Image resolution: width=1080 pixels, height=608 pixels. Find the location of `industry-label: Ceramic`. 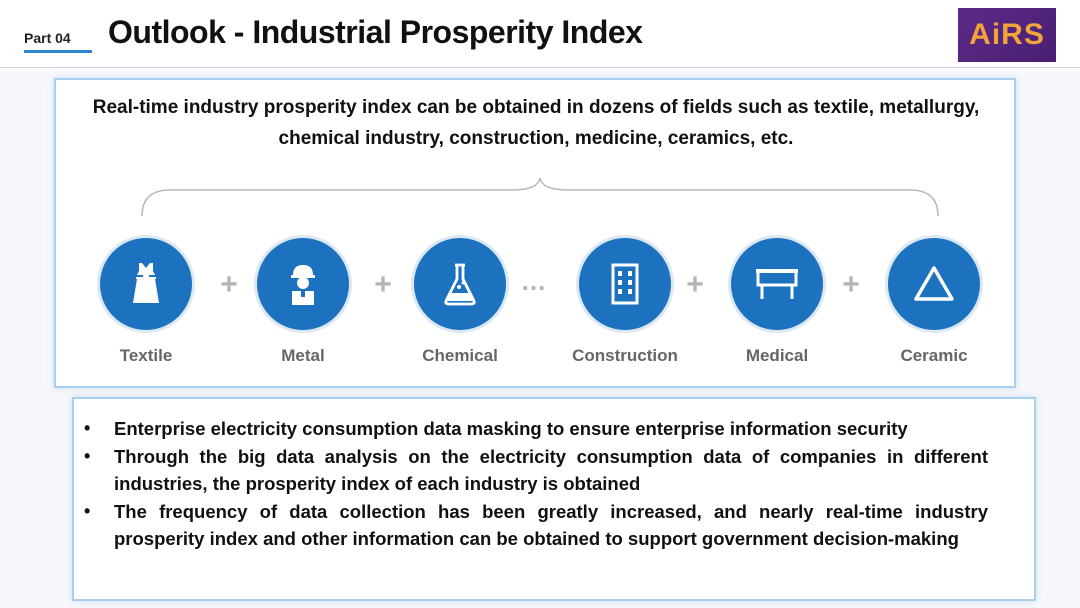

industry-label: Ceramic is located at coordinates (934, 355).